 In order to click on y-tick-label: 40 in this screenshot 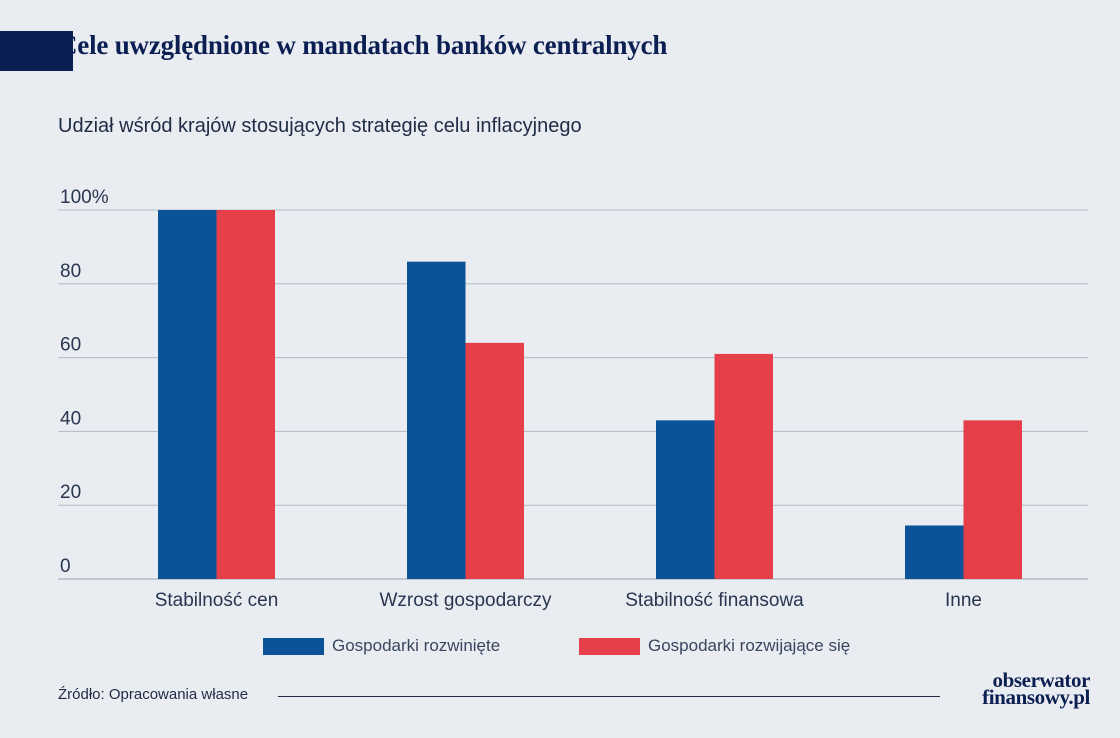, I will do `click(70, 418)`.